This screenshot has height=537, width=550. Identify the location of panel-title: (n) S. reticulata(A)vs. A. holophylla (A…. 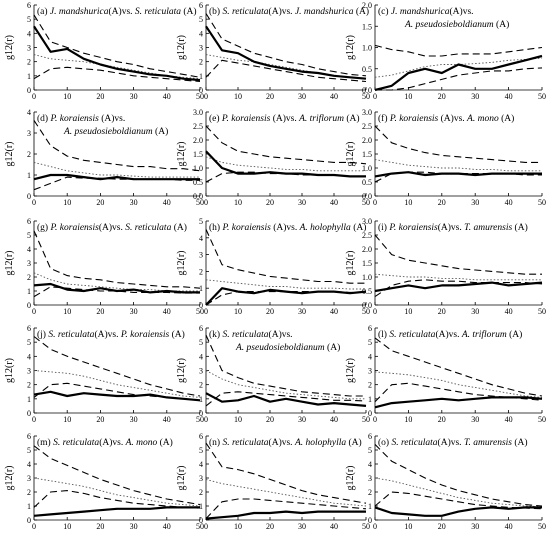
(285, 442).